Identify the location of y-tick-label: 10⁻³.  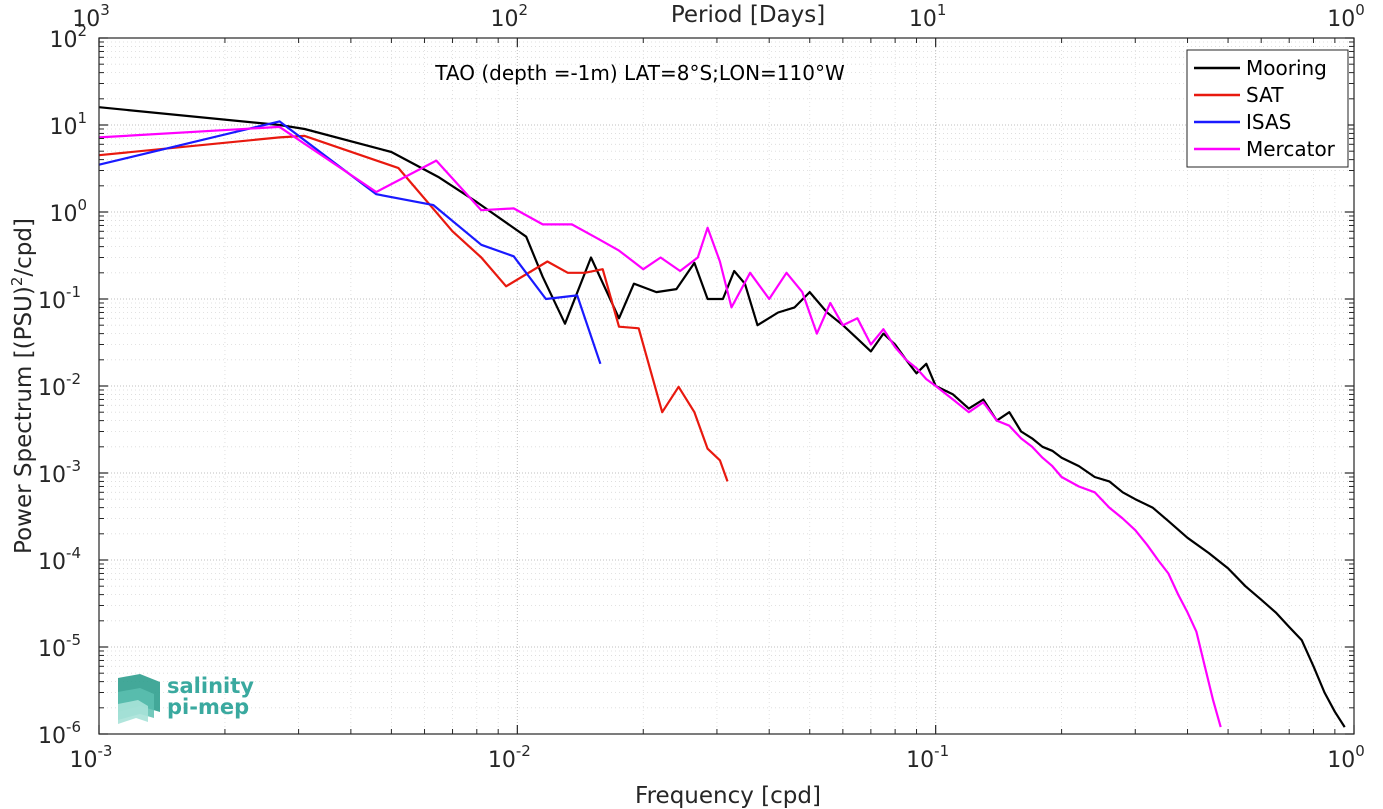
(59, 472).